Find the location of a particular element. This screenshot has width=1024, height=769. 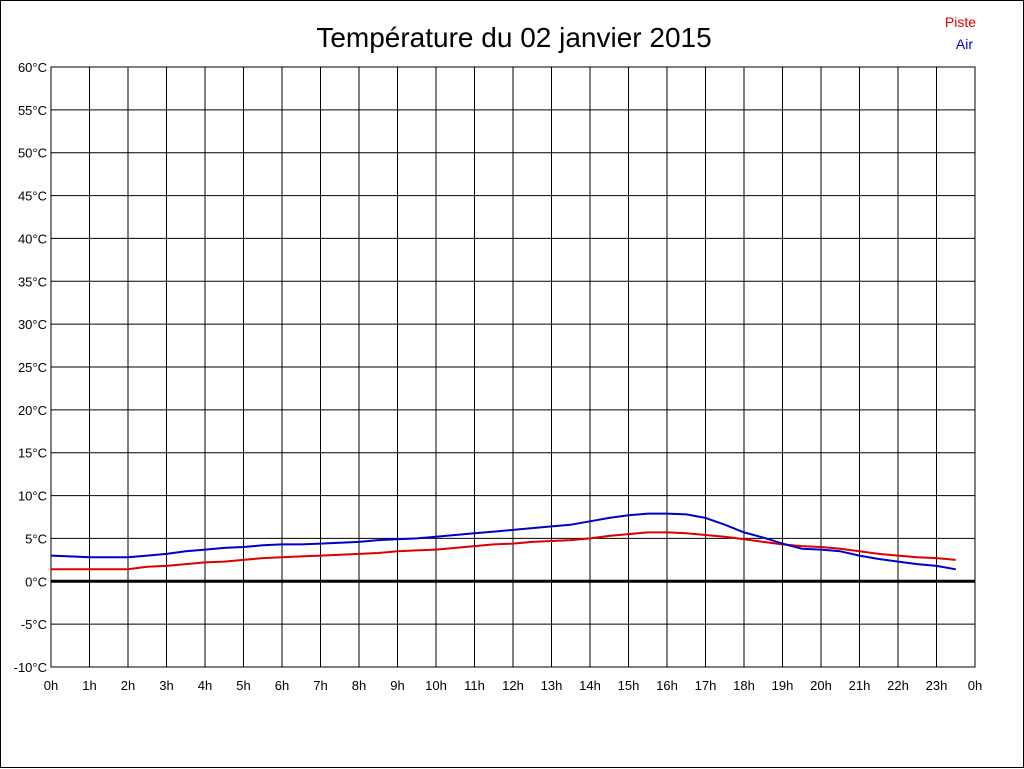

x-tick-label: 13h is located at coordinates (552, 685).